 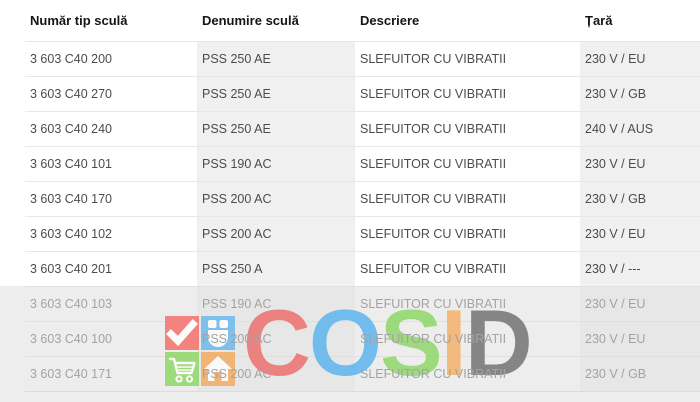 What do you see at coordinates (71, 374) in the screenshot?
I see `cell-tool-number-text: 3 603 C40 171` at bounding box center [71, 374].